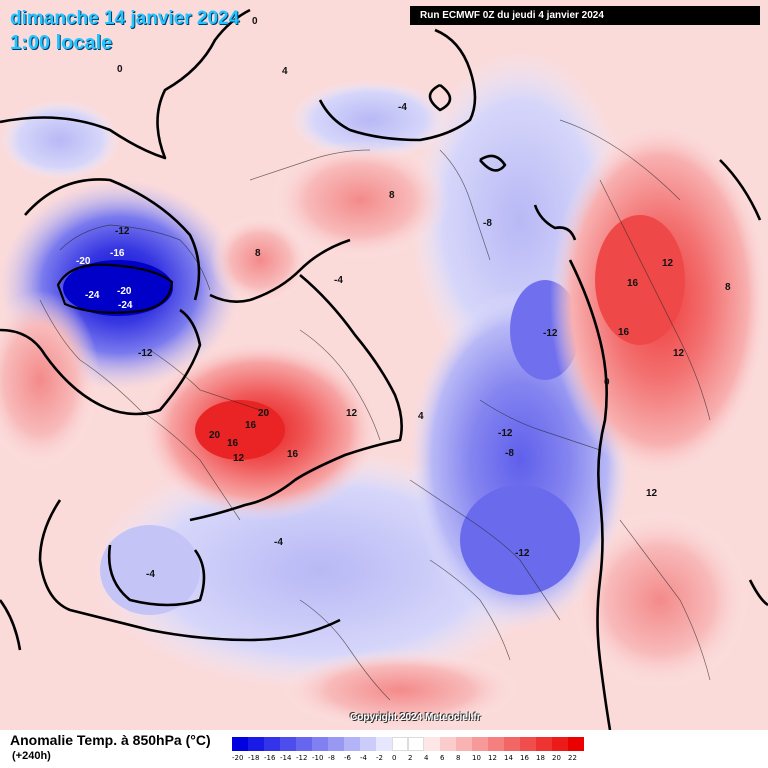 This screenshot has height=768, width=768. Describe the element at coordinates (61, 43) in the screenshot. I see `forecast-local-time: 1:00 locale` at that location.